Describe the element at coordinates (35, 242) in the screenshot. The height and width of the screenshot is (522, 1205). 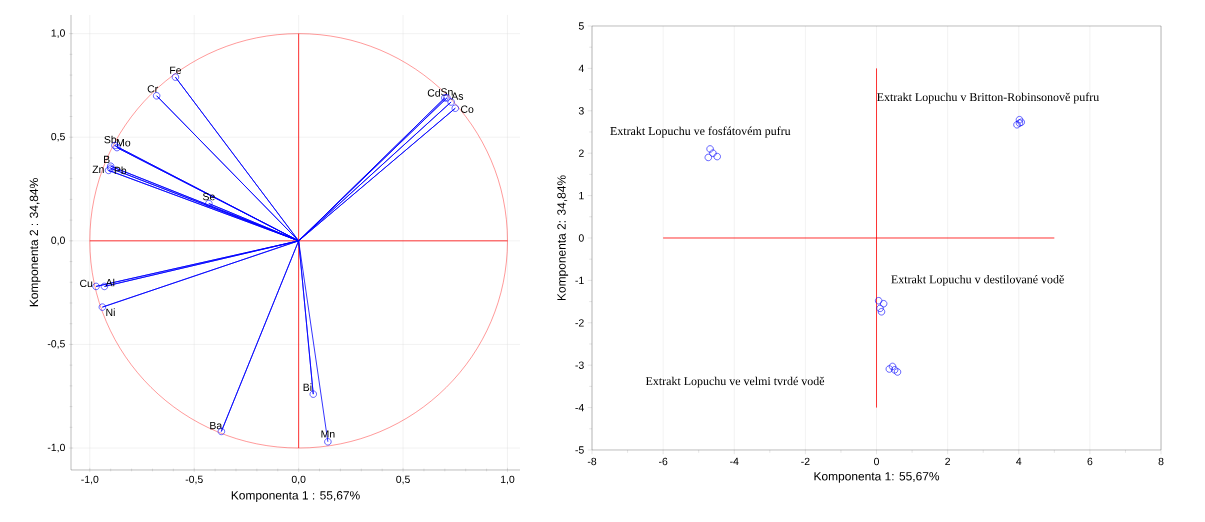
I see `y-axis-title: Komponenta 2 : 34,84%` at that location.